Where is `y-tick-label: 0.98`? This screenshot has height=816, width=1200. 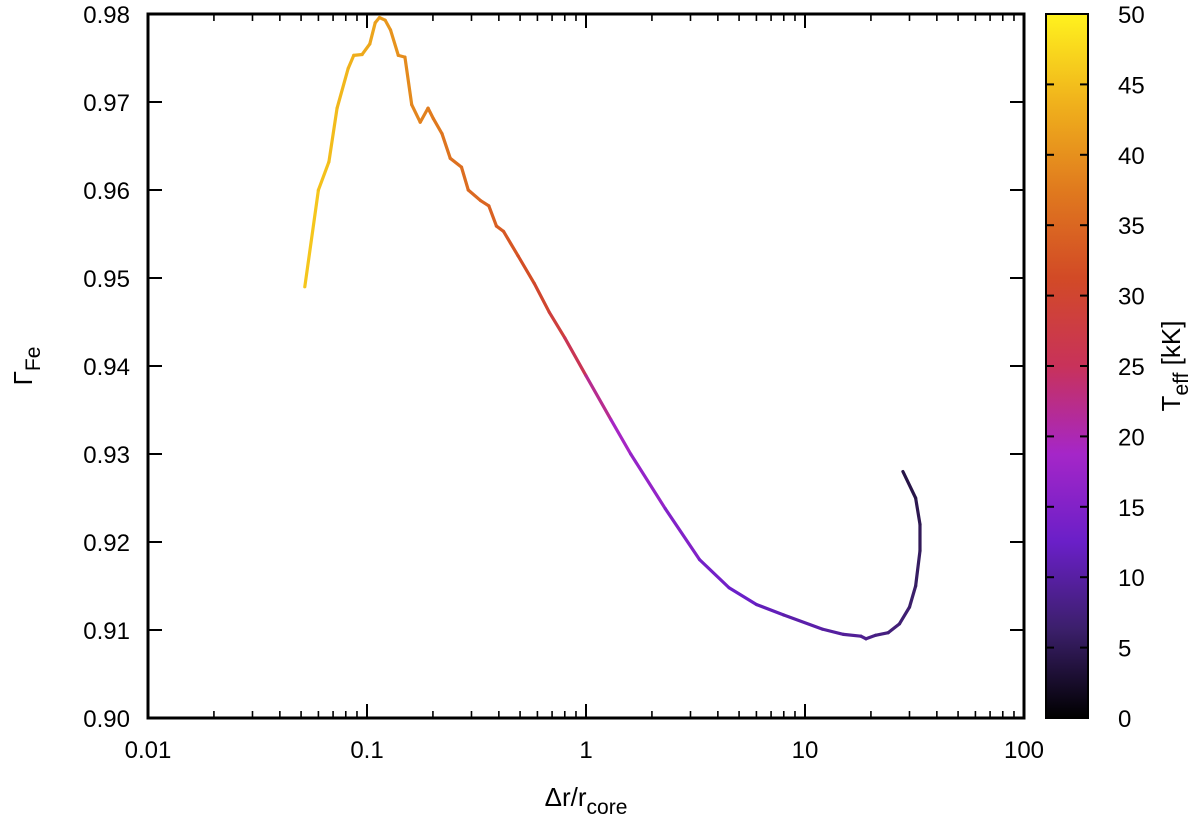
y-tick-label: 0.98 is located at coordinates (106, 15).